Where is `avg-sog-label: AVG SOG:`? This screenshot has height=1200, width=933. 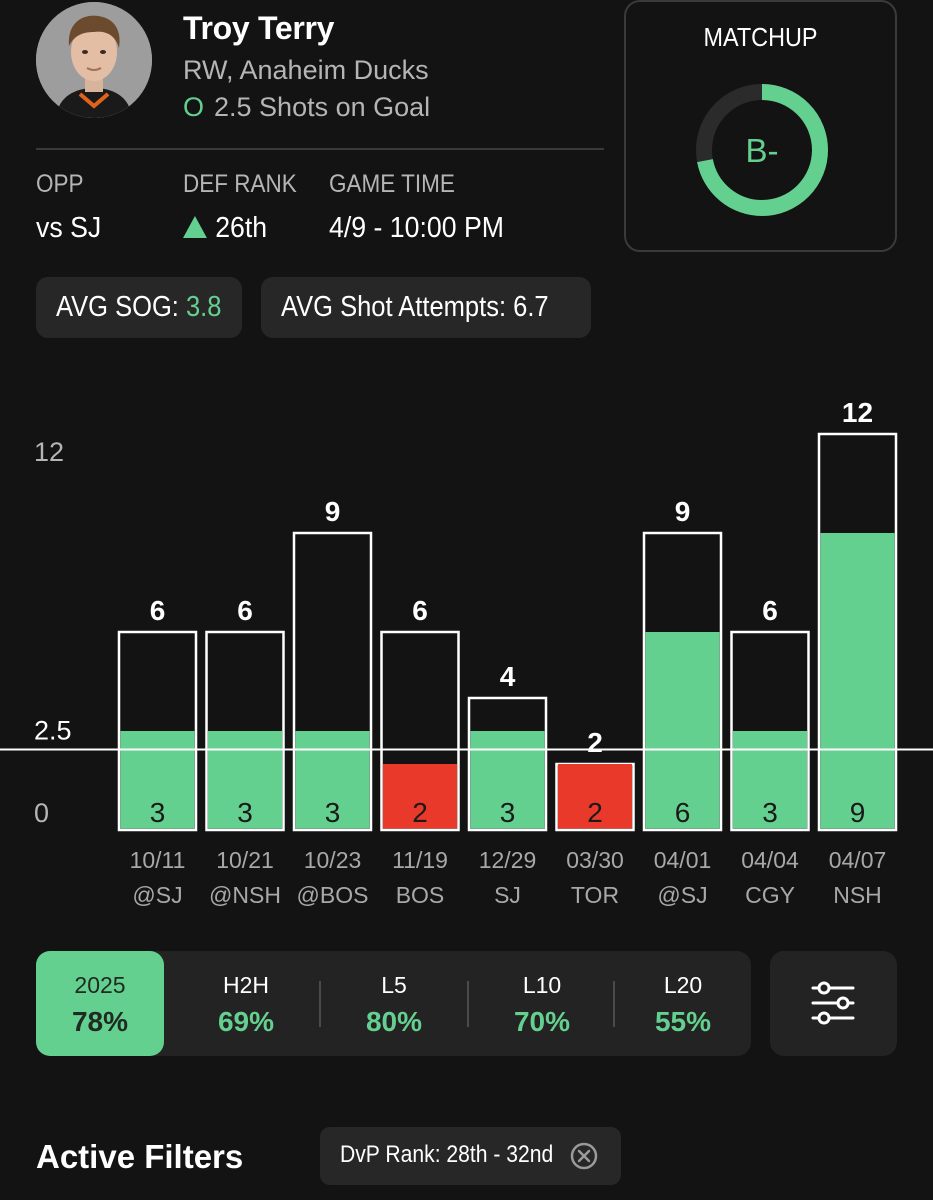 avg-sog-label: AVG SOG: is located at coordinates (121, 307).